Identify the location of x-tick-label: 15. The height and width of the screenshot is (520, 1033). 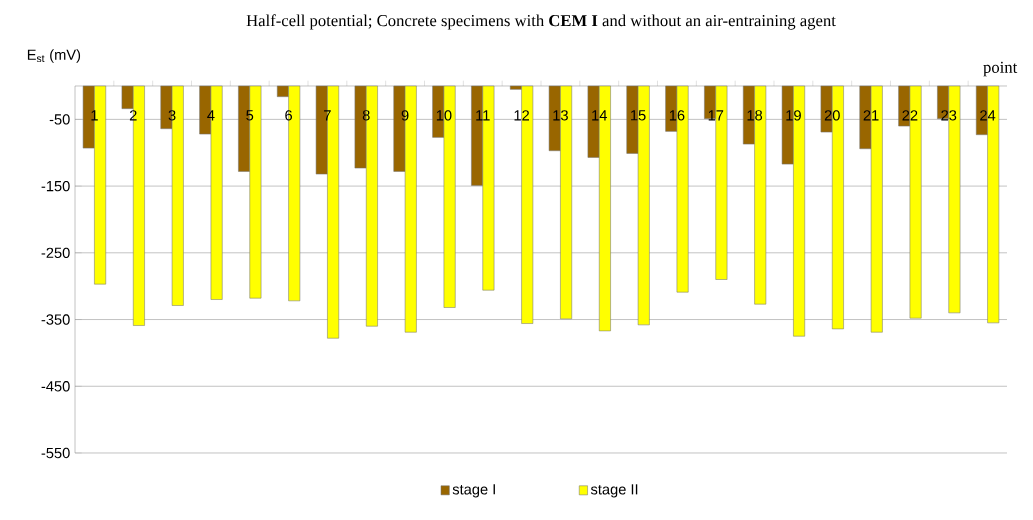
(638, 115).